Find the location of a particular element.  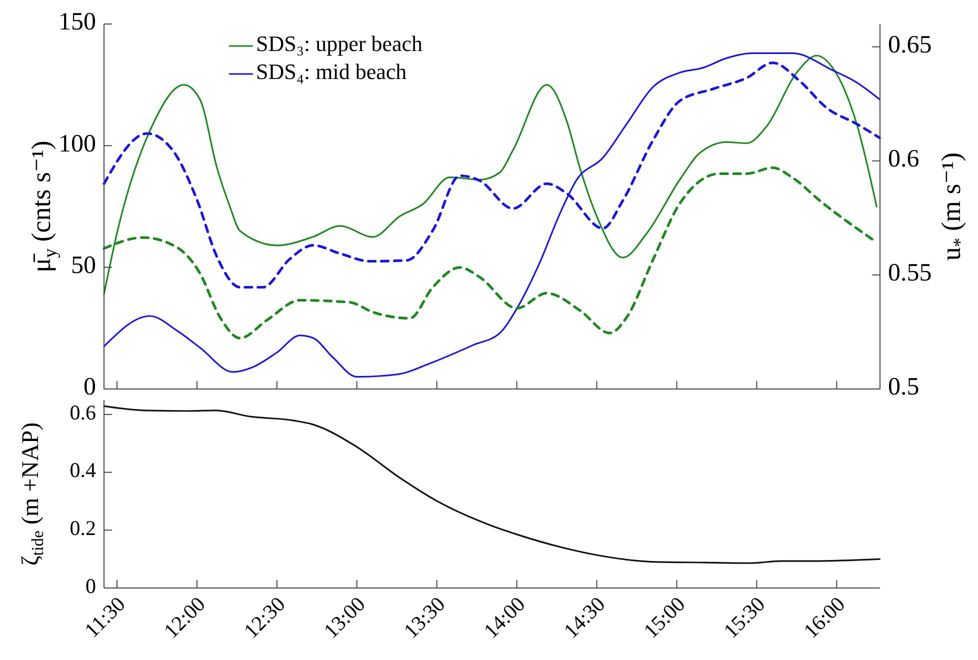

y-tick-label: 0.6 is located at coordinates (83, 412).